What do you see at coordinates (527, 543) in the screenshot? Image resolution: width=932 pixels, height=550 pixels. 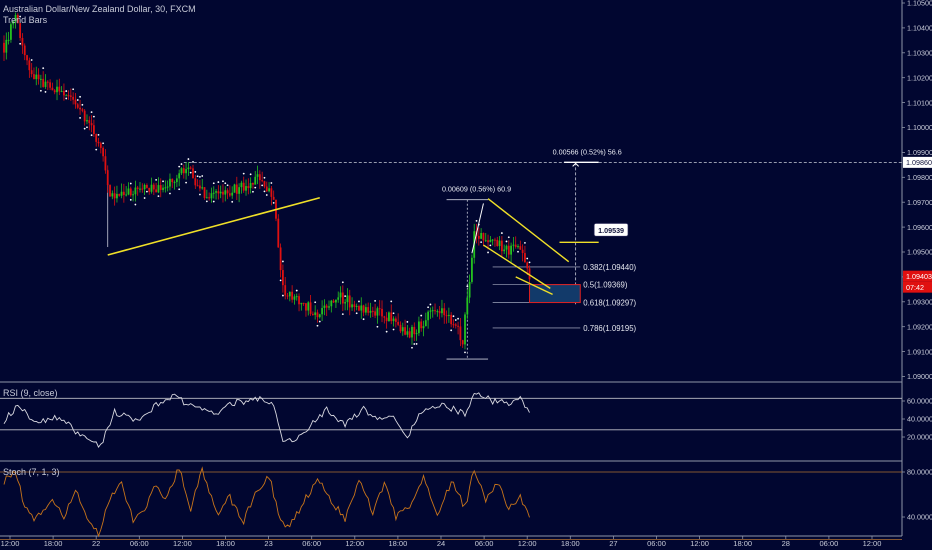 I see `time-tick-label: 12:00` at bounding box center [527, 543].